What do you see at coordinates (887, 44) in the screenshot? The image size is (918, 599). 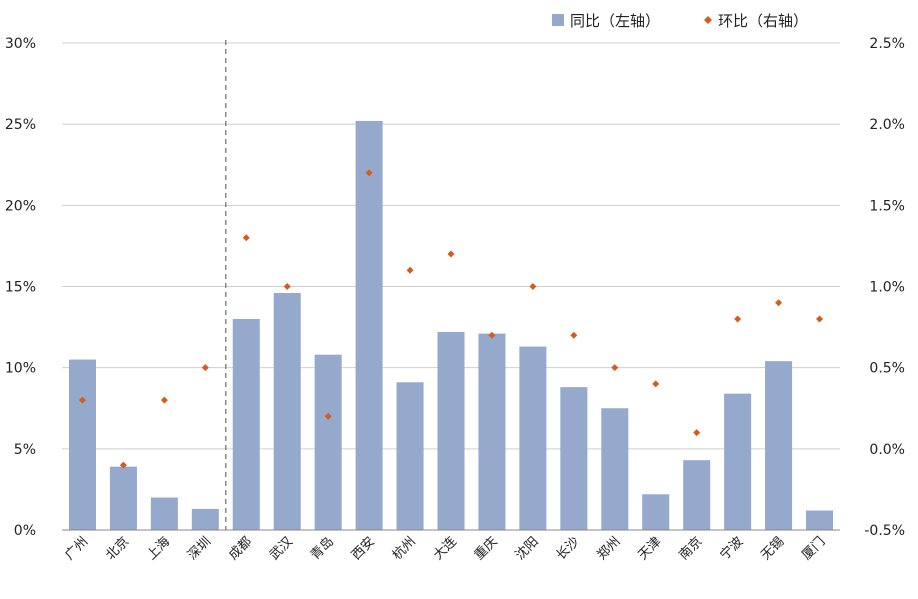 I see `right-tick-label: 2.5%` at bounding box center [887, 44].